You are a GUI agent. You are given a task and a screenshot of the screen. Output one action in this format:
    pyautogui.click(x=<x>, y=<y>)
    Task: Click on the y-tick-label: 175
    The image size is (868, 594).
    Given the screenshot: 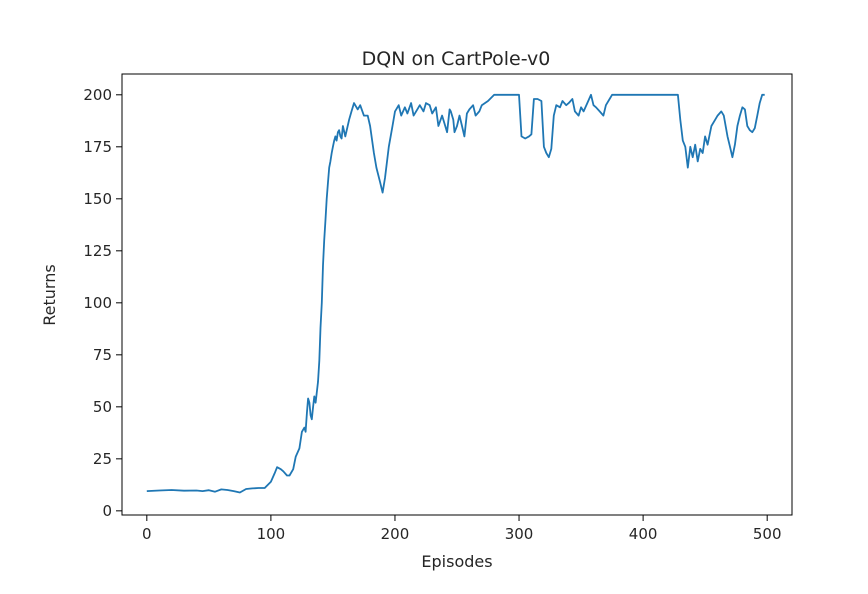 What is the action you would take?
    pyautogui.click(x=97, y=147)
    